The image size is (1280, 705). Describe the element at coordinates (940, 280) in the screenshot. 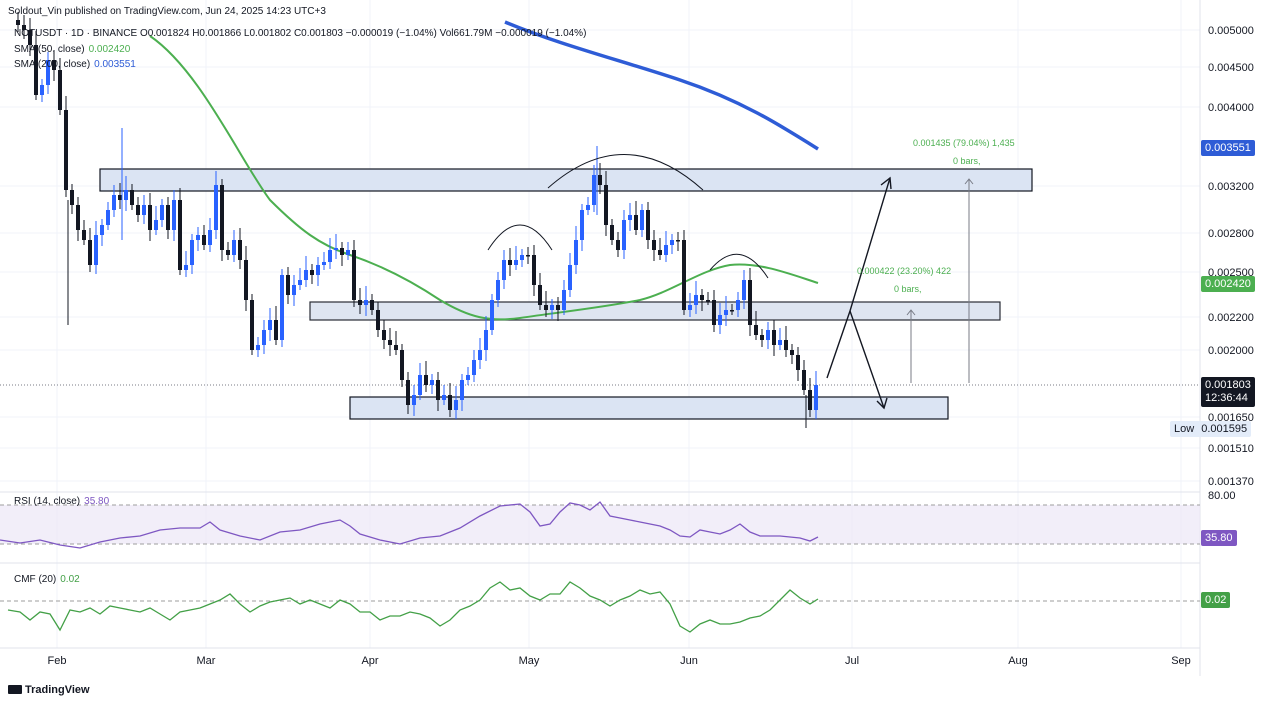

I see `measure-arrows` at that location.